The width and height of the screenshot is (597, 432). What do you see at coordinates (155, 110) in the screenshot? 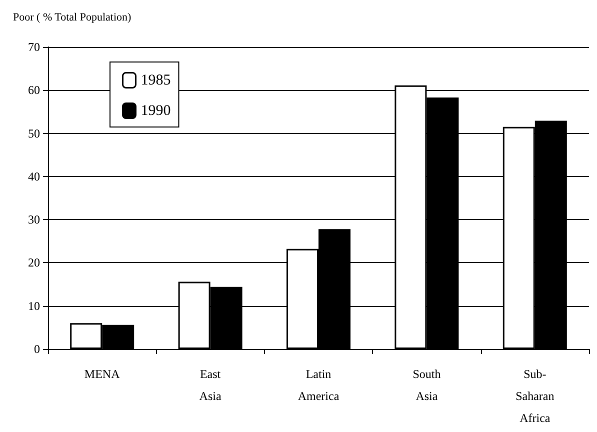
I see `legend-label: 1990` at bounding box center [155, 110].